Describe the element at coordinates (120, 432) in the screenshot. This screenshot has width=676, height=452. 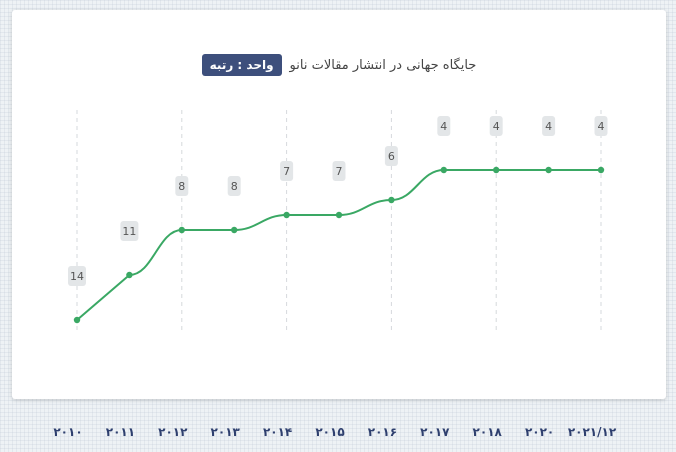
I see `x-tick-label: ۲۰۱۱` at that location.